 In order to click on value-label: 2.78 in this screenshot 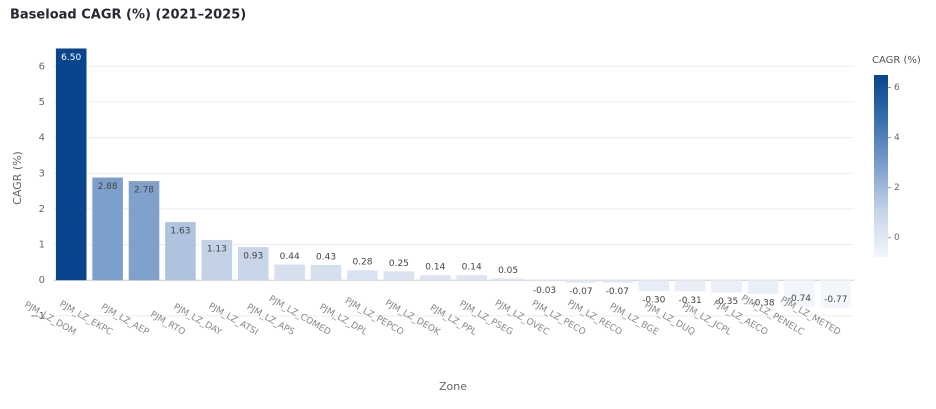, I will do `click(144, 191)`.